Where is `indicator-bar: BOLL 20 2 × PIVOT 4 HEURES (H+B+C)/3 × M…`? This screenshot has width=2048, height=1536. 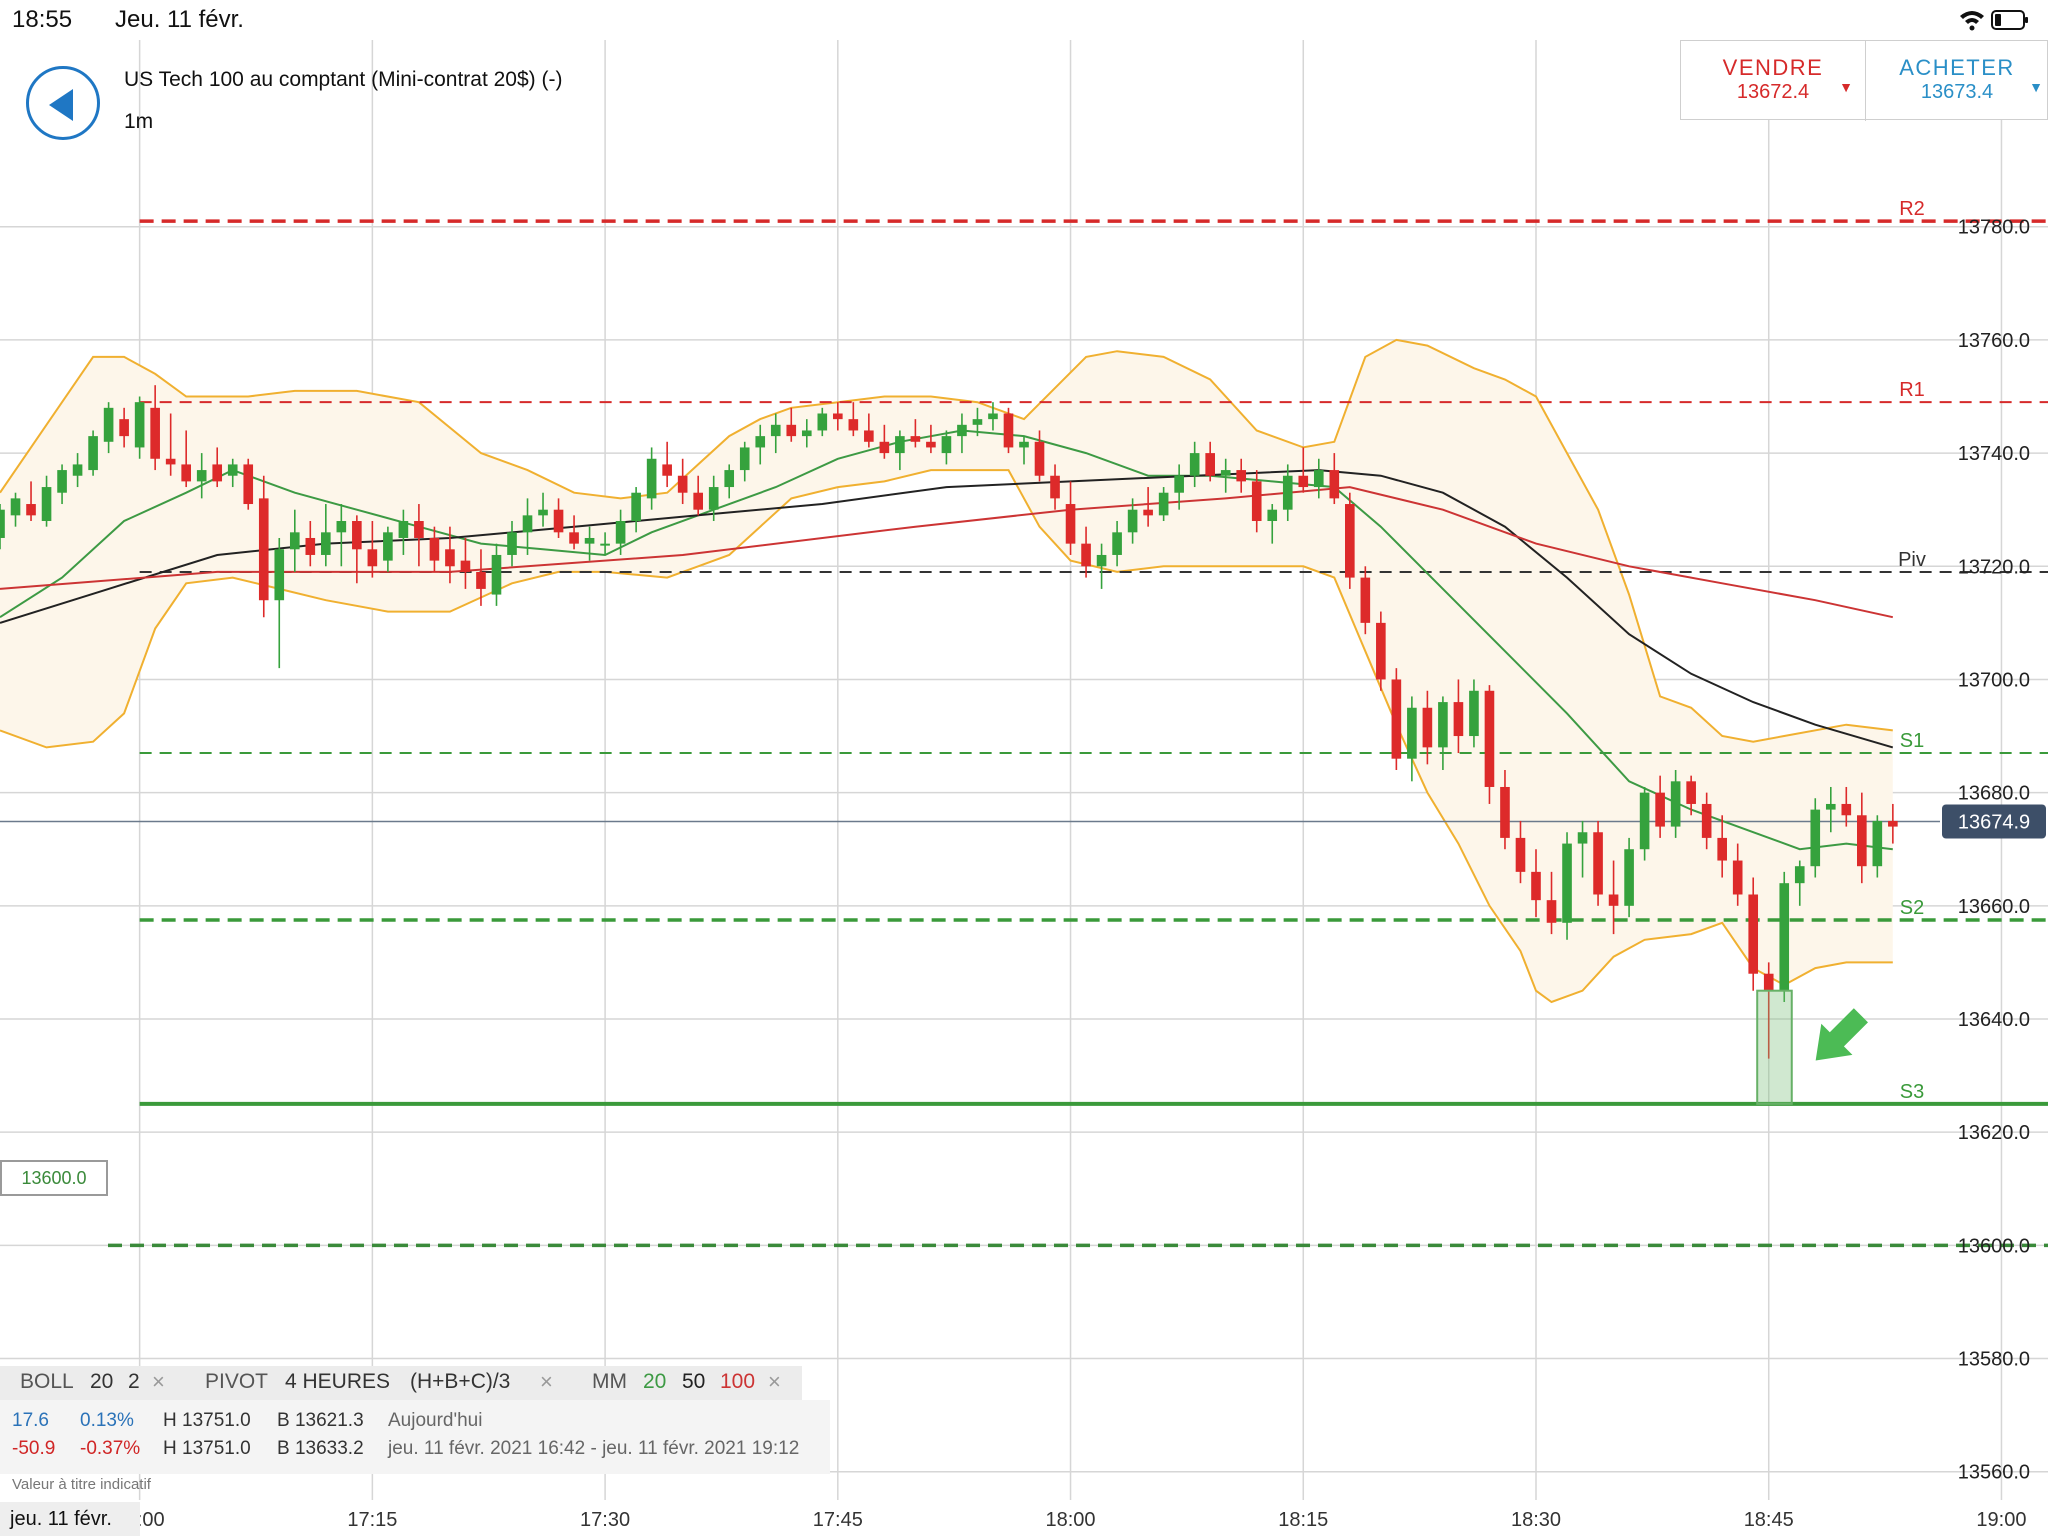 indicator-bar: BOLL 20 2 × PIVOT 4 HEURES (H+B+C)/3 × M… is located at coordinates (401, 1384).